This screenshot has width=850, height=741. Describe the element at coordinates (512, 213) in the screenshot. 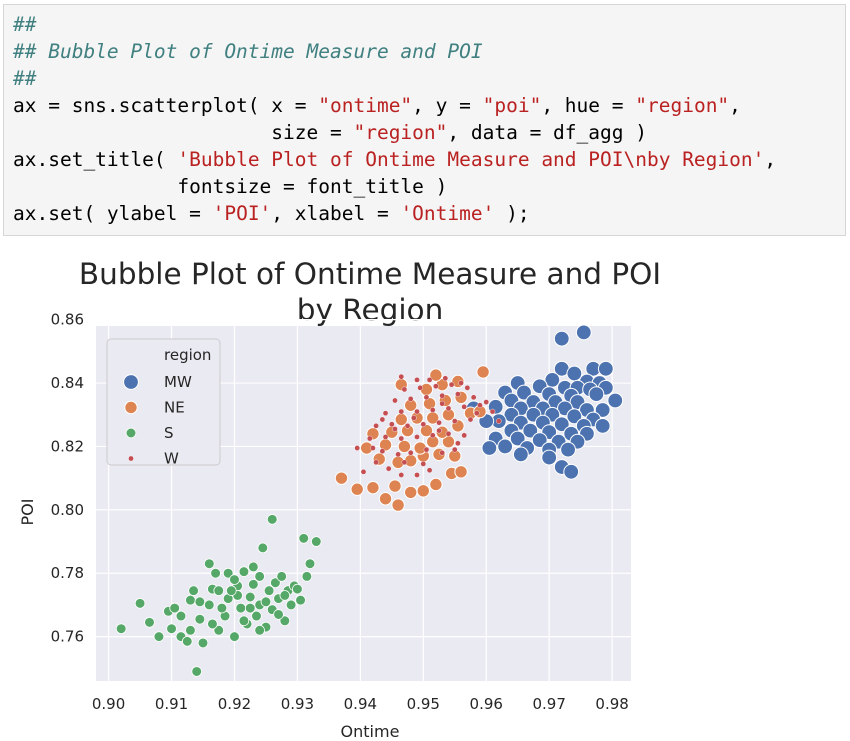

I see `code-token: );` at that location.